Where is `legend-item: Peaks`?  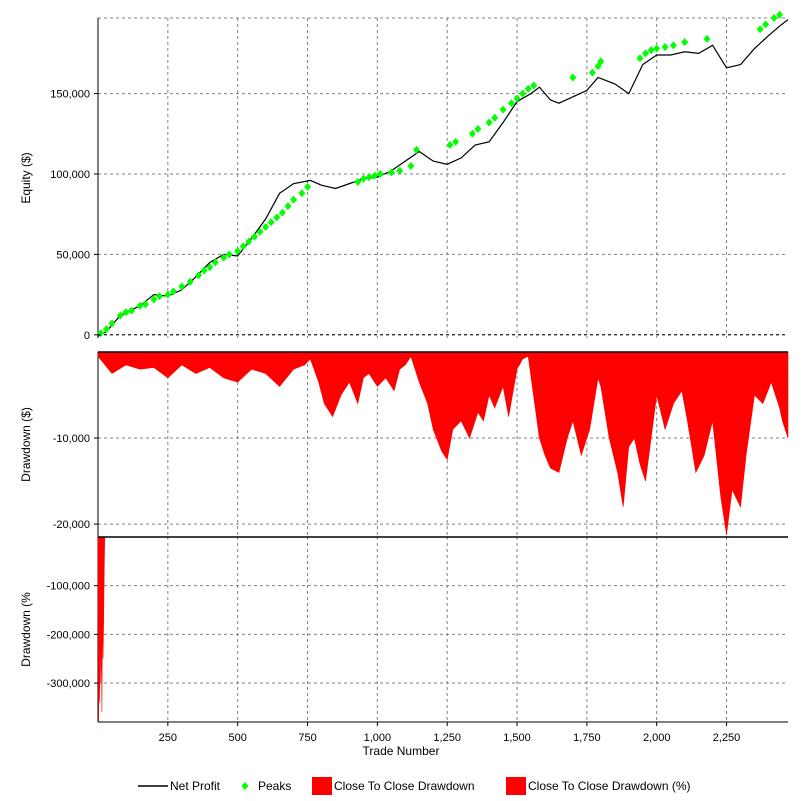 legend-item: Peaks is located at coordinates (266, 786).